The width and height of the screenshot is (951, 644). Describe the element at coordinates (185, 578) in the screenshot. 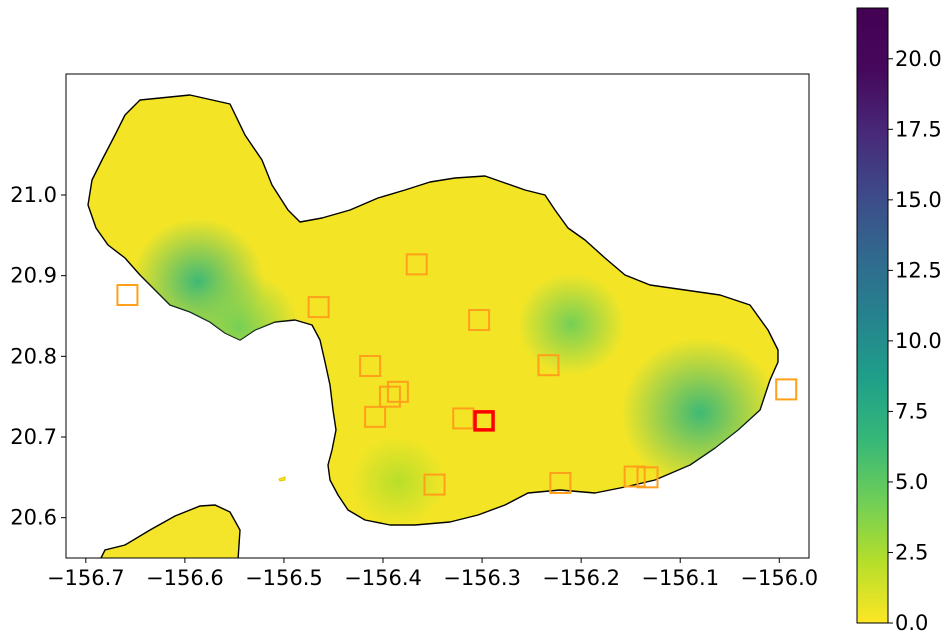

I see `x-tick-label: −156.6` at that location.